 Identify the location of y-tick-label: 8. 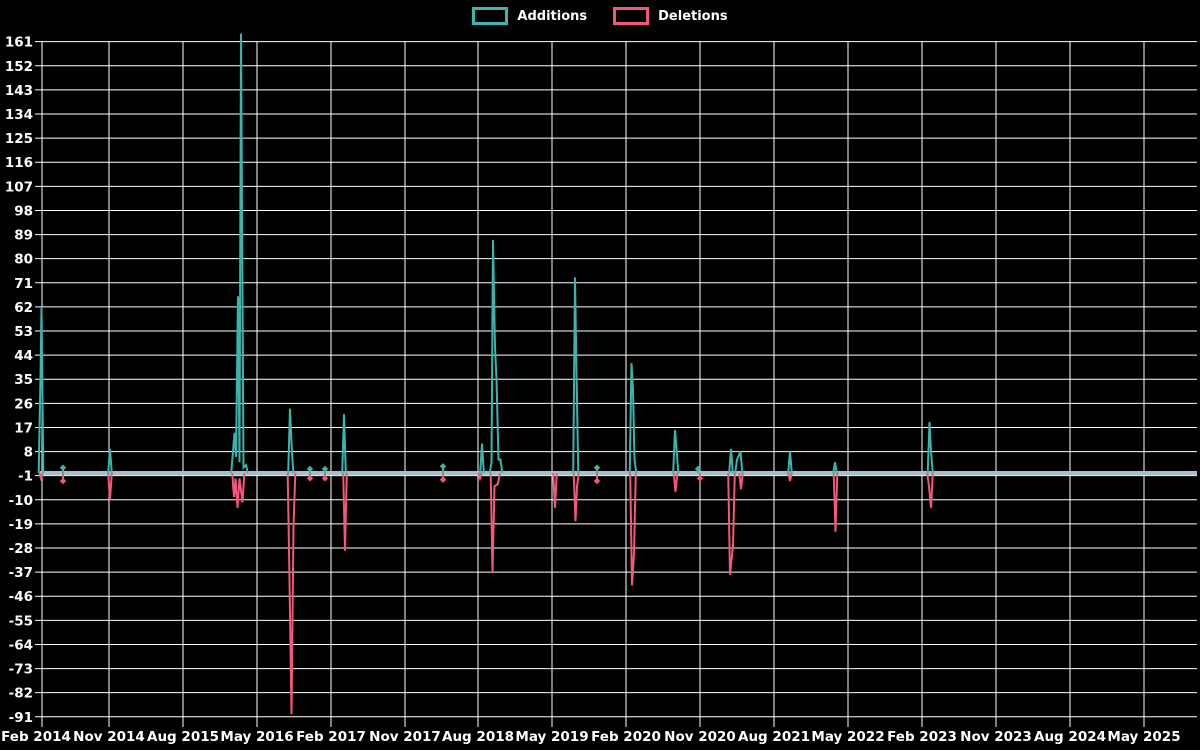
(28, 453).